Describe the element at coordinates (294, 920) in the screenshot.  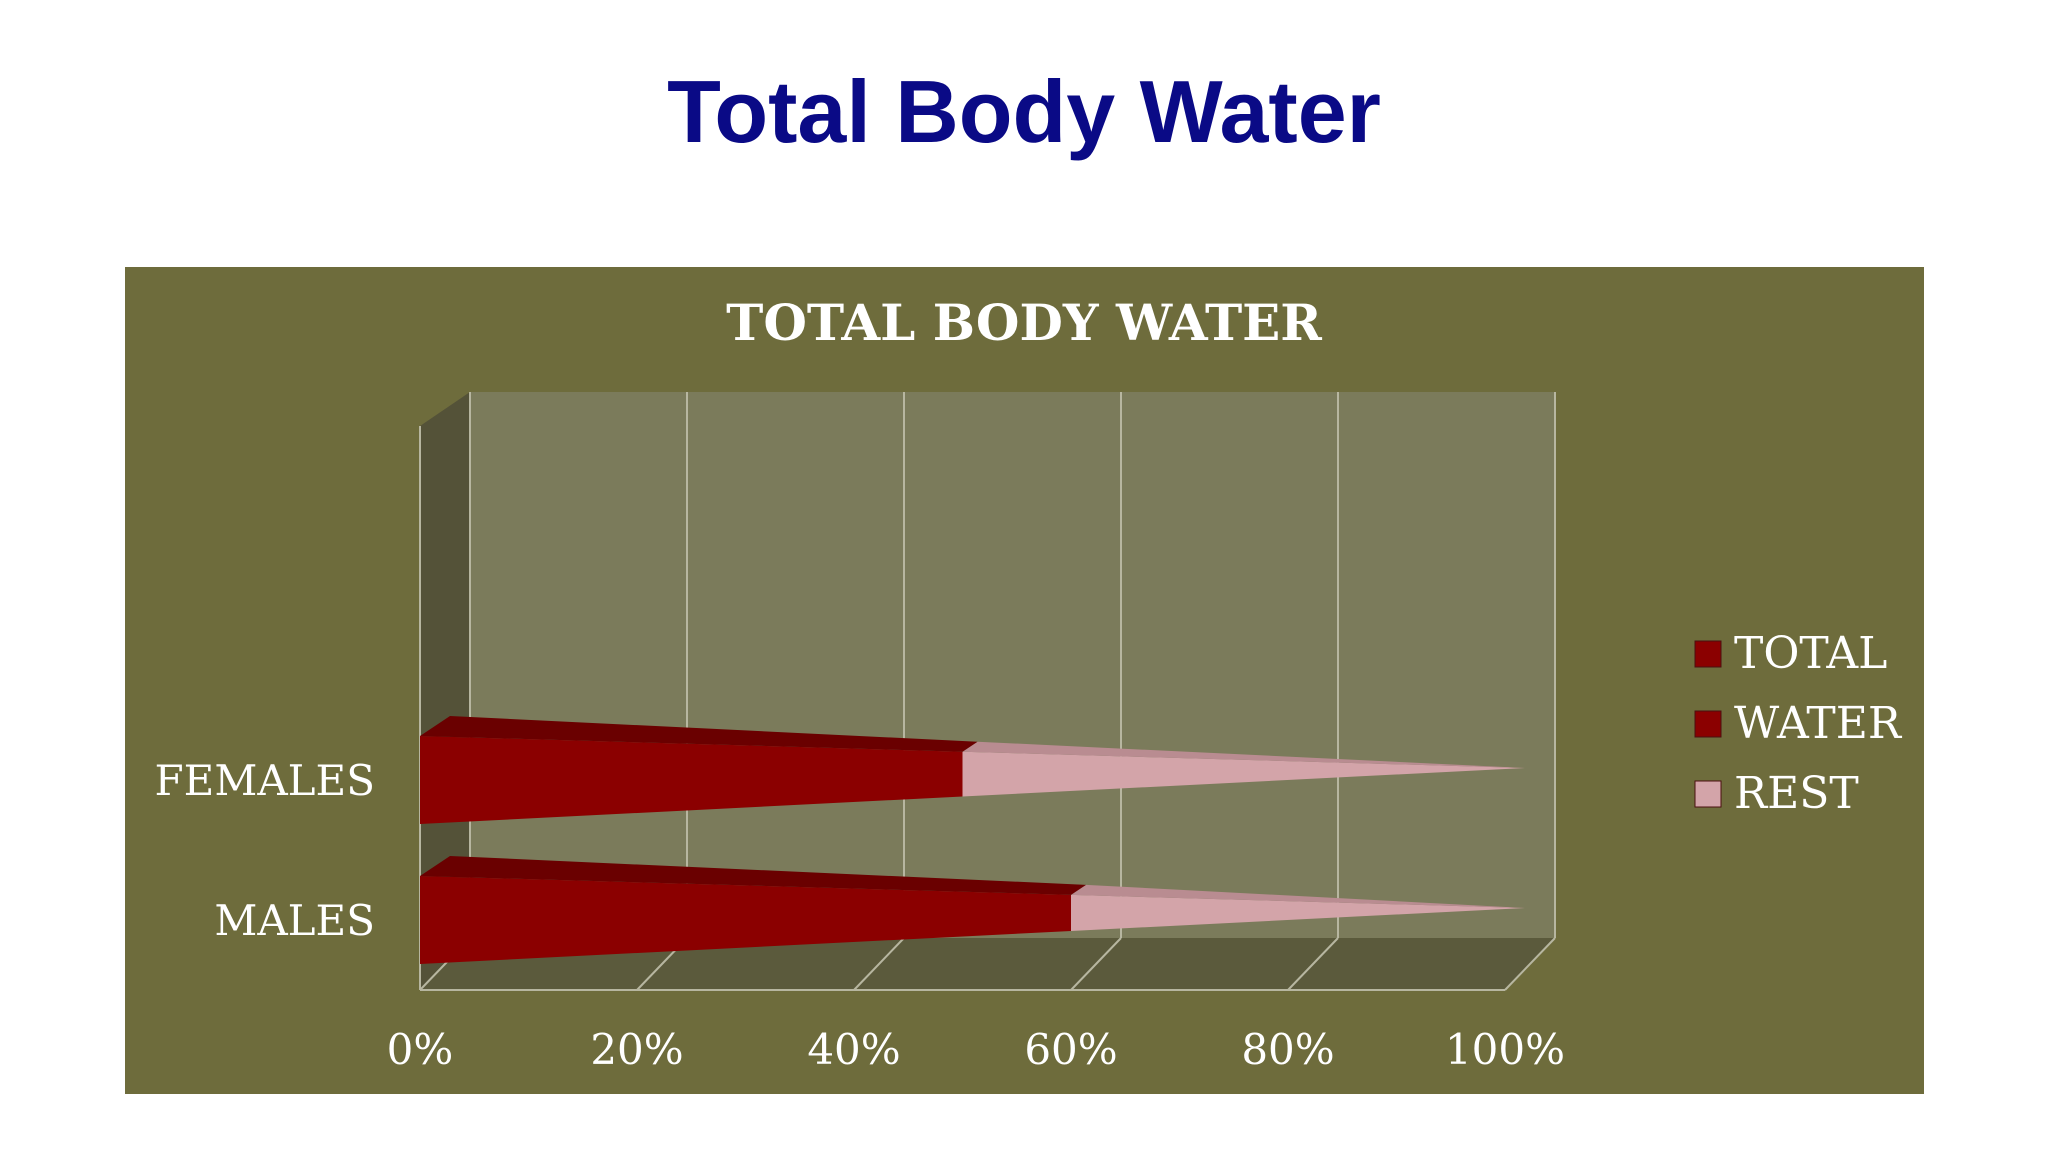
I see `category-label: MALES` at that location.